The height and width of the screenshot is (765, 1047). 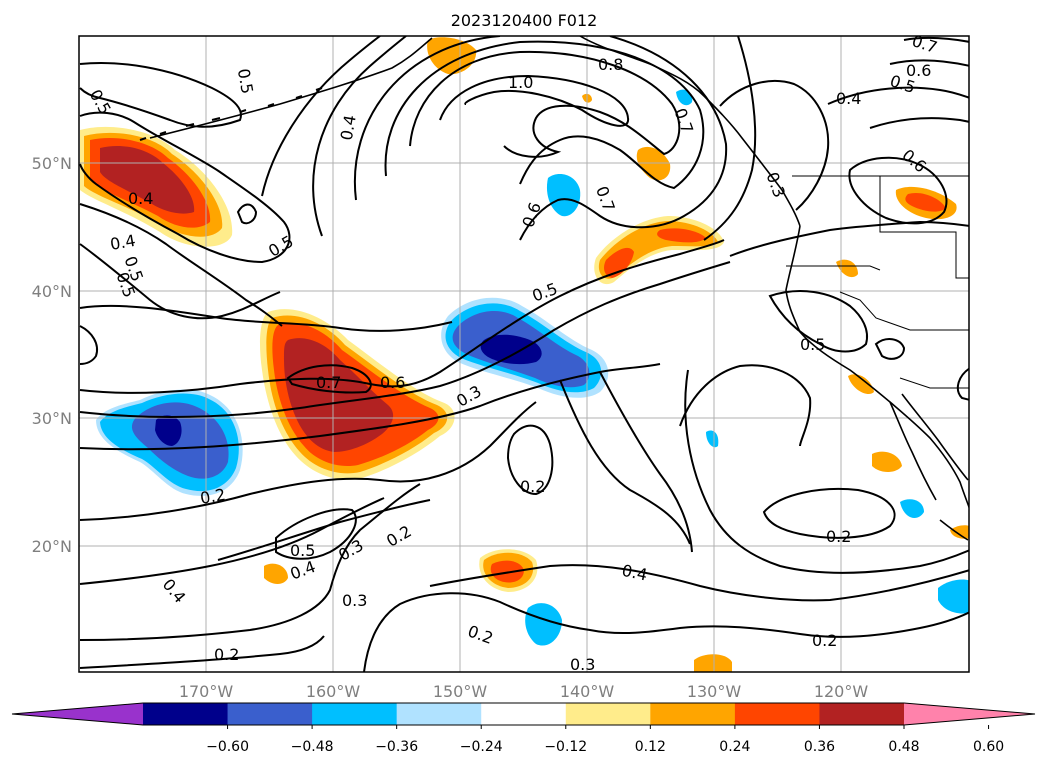 What do you see at coordinates (316, 534) in the screenshot?
I see `contour-0.5-loop-south` at bounding box center [316, 534].